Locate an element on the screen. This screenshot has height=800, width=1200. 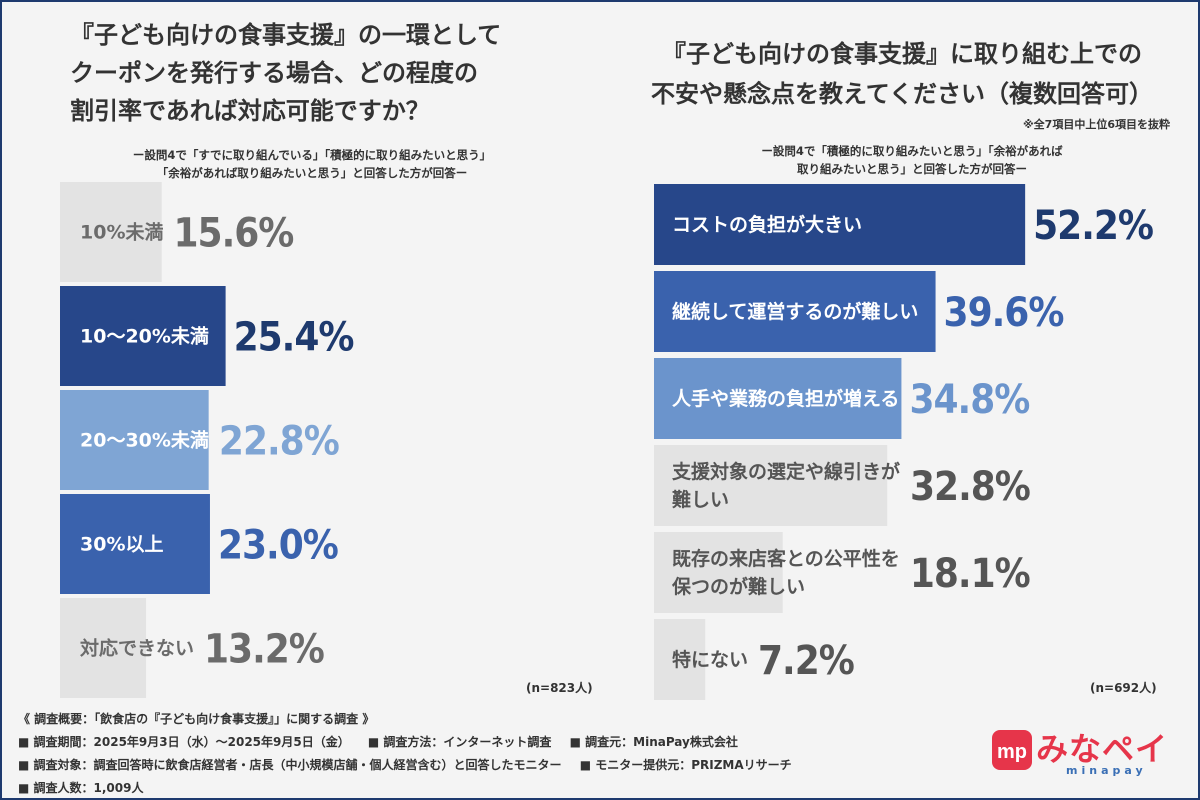
left-category-label-3: 20〜30%未満 is located at coordinates (144, 440).